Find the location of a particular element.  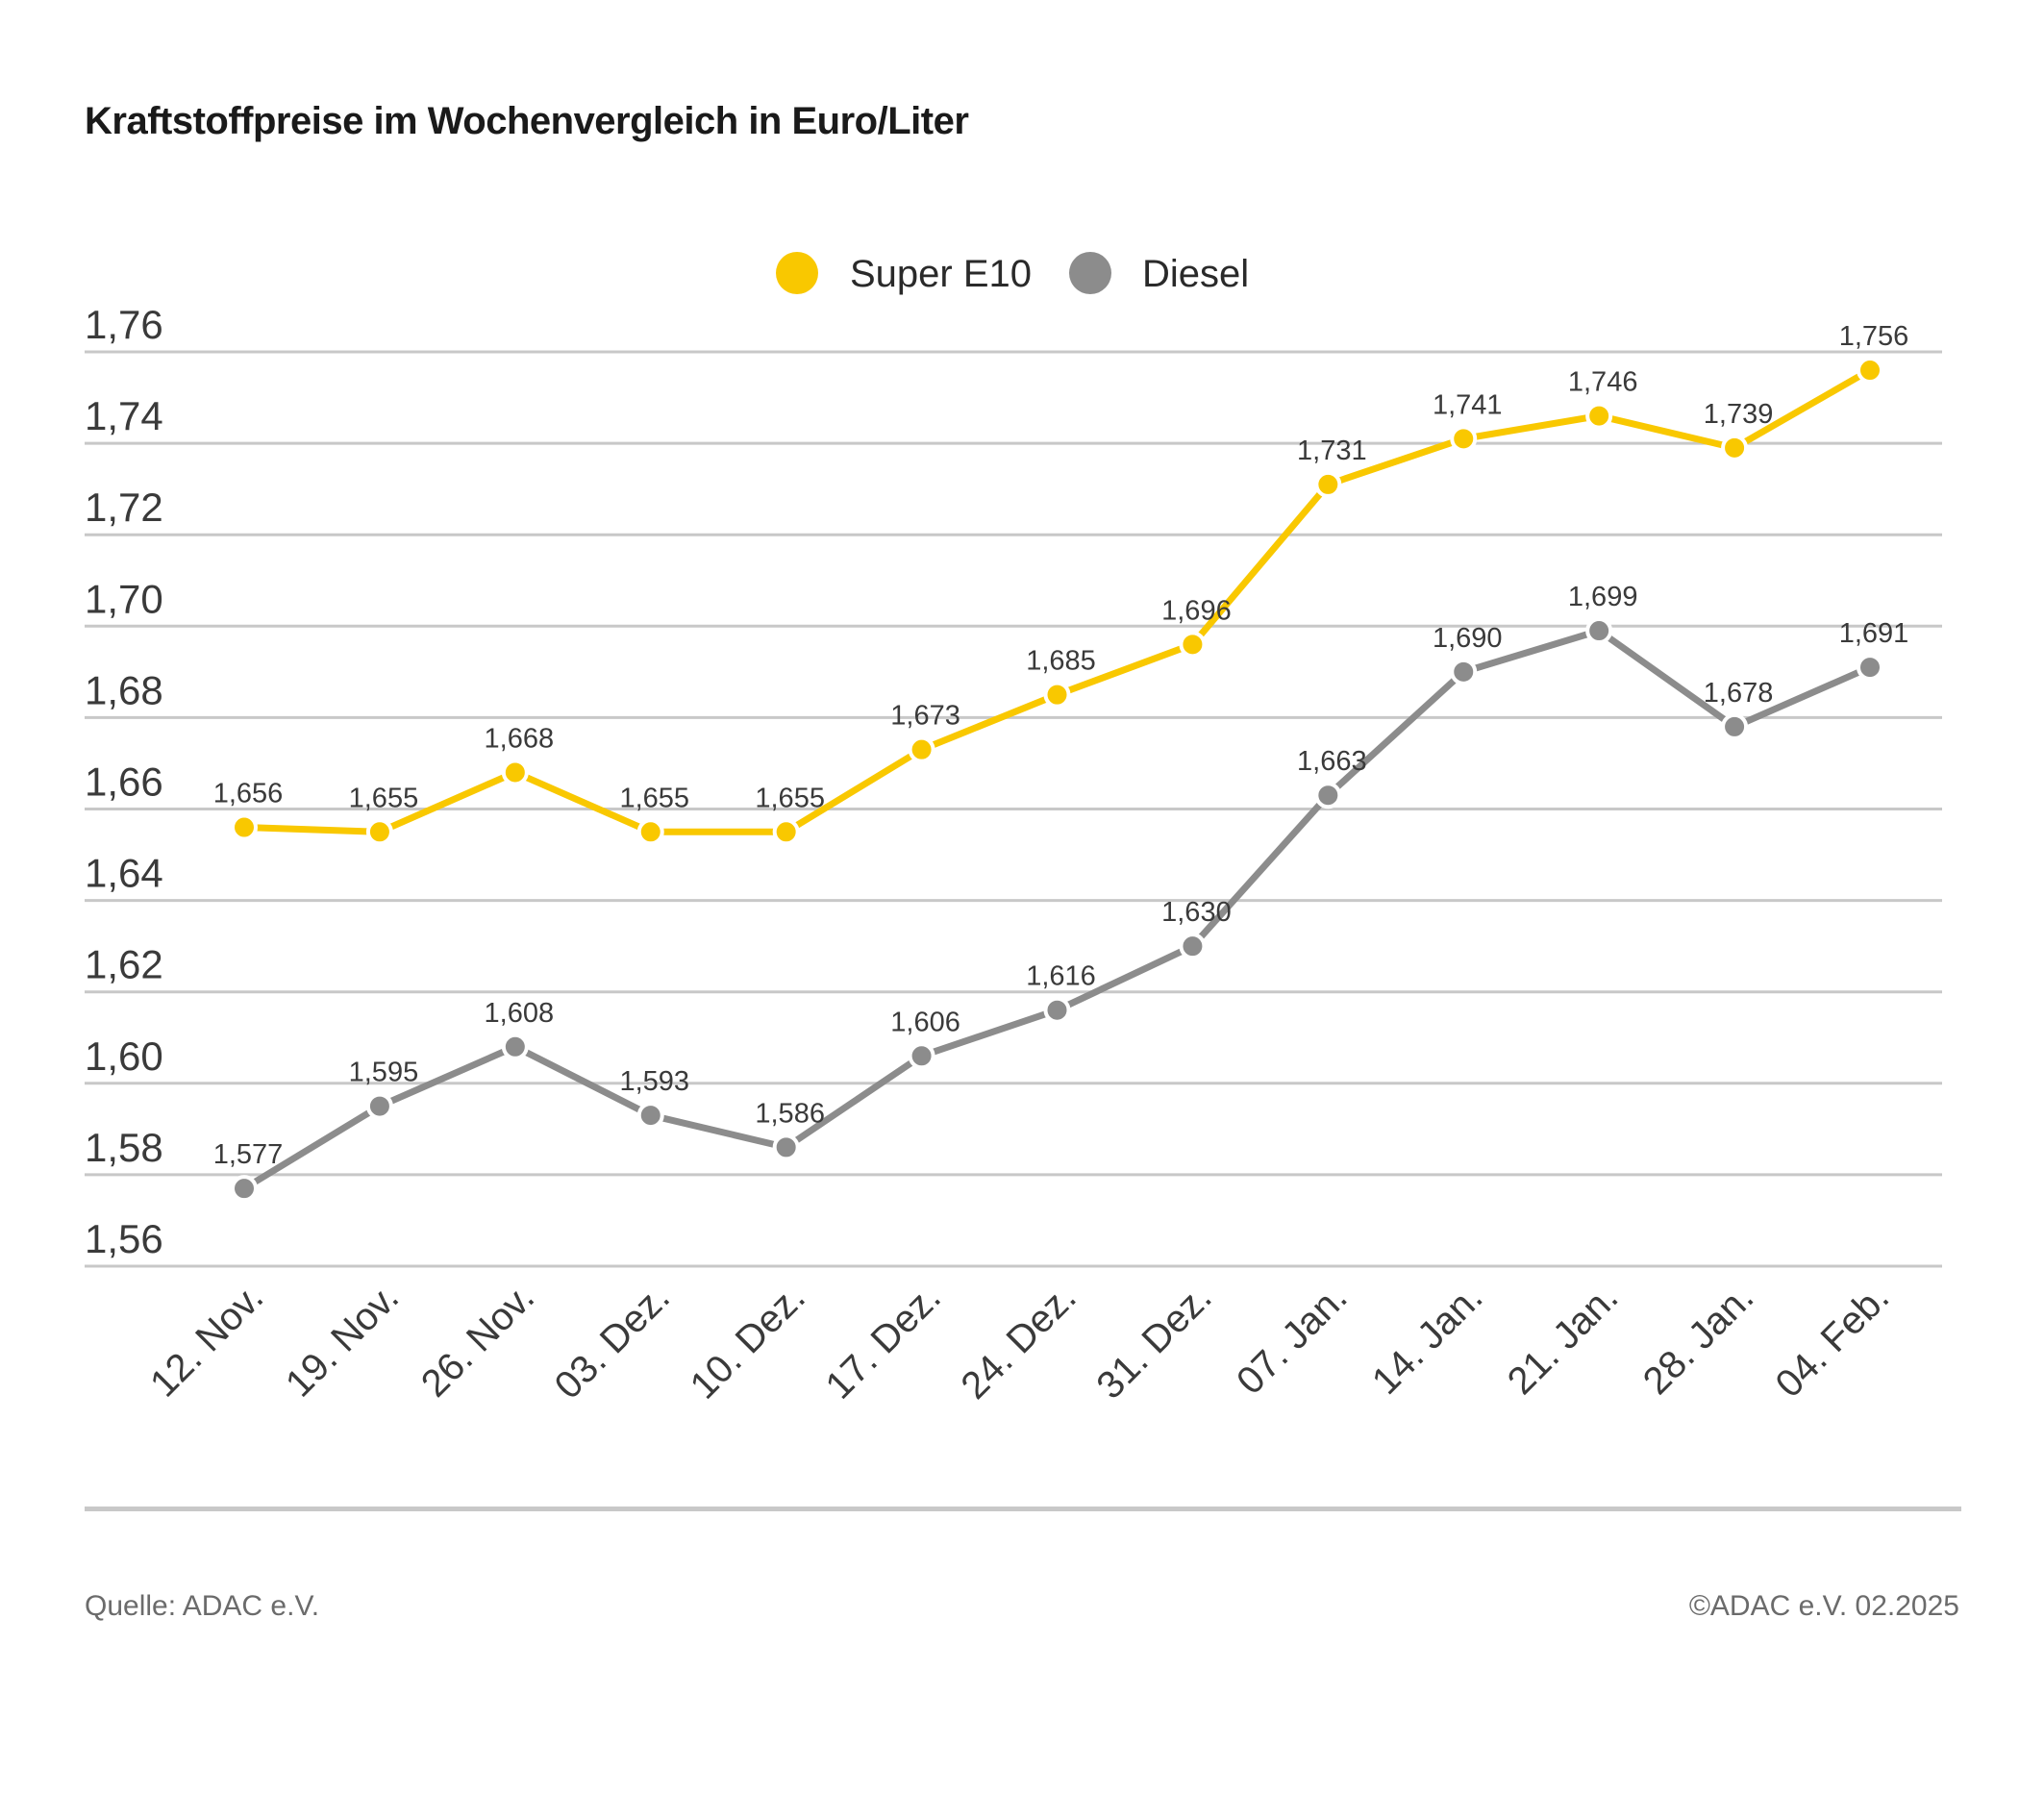

y-tick-label: 1,76 is located at coordinates (124, 324).